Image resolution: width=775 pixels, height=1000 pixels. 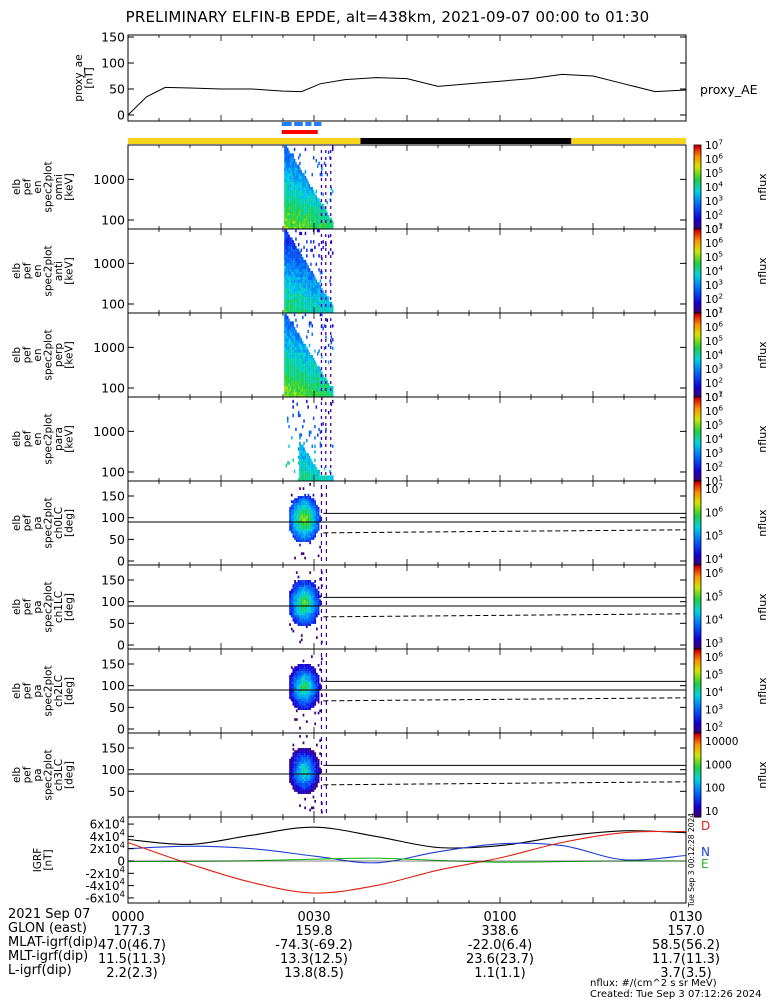 I want to click on pitch-y-axis-label-line: [deg], so click(x=69, y=523).